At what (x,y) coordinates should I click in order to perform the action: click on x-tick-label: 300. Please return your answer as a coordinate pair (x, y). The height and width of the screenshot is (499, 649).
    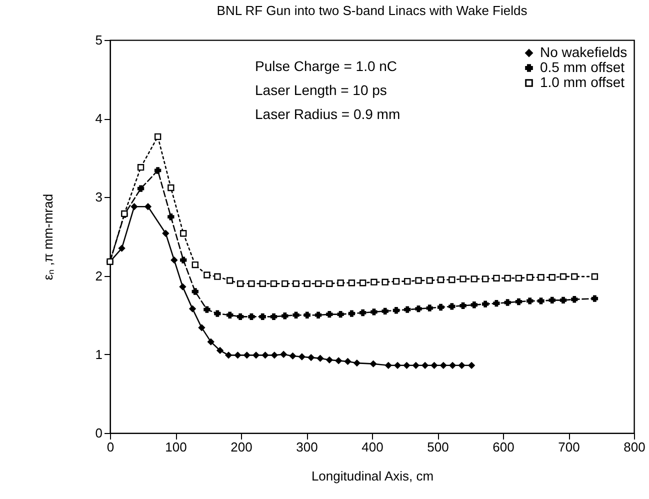
    Looking at the image, I should click on (307, 447).